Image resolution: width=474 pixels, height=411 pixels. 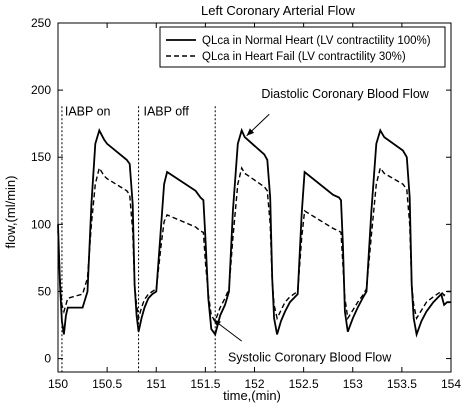 I want to click on annotation-label: Systolic Coronary Blood Flow, so click(x=310, y=357).